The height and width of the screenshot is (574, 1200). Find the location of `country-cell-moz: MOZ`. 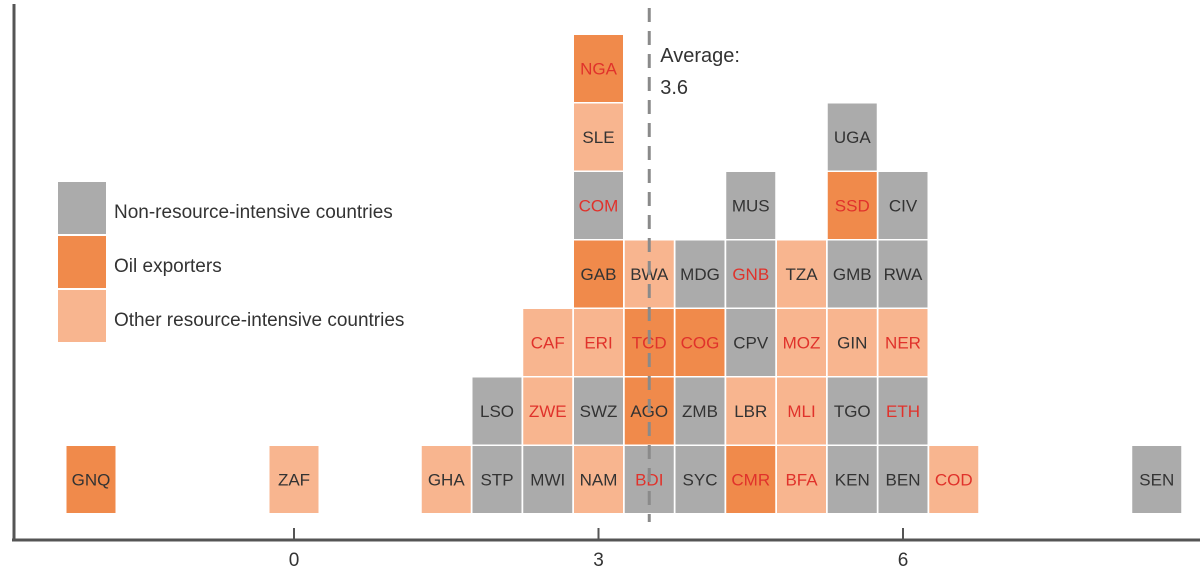

country-cell-moz: MOZ is located at coordinates (801, 342).